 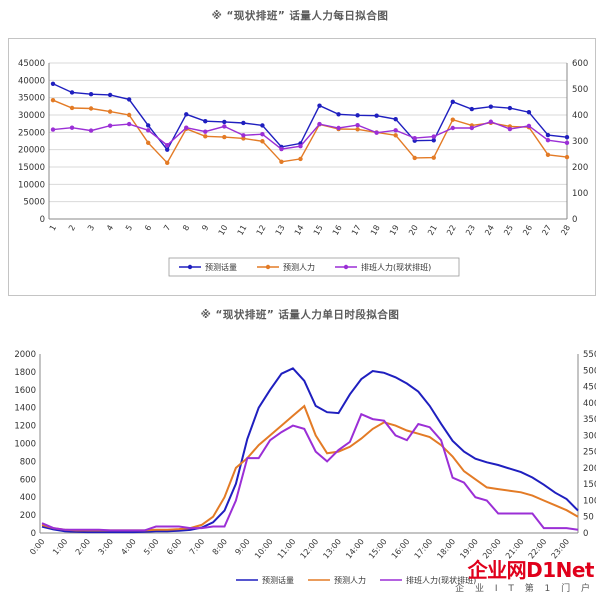 I want to click on x-tick-label: 17:00, so click(x=424, y=548).